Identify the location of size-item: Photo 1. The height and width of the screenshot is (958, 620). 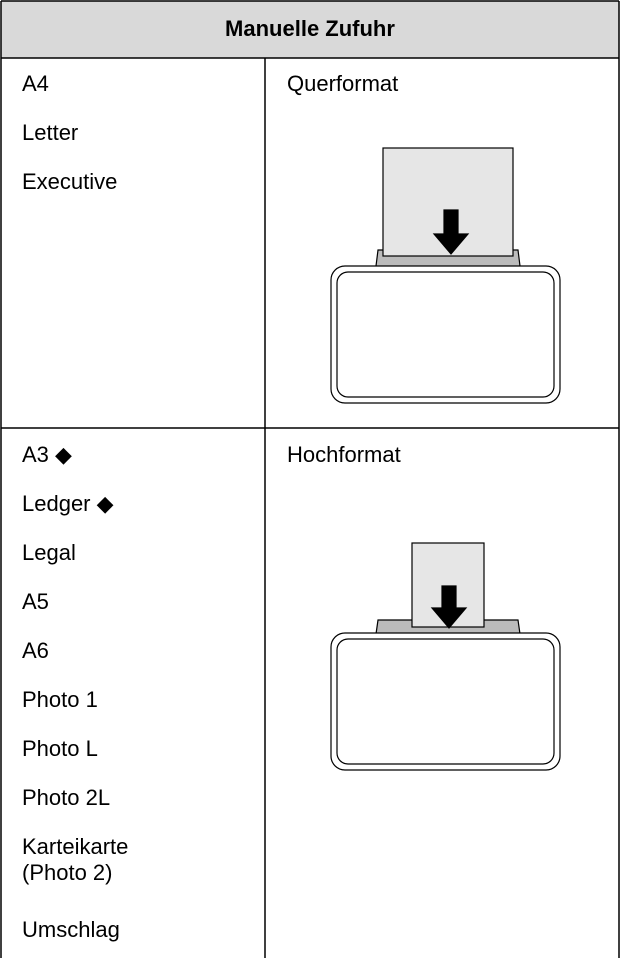
(60, 699).